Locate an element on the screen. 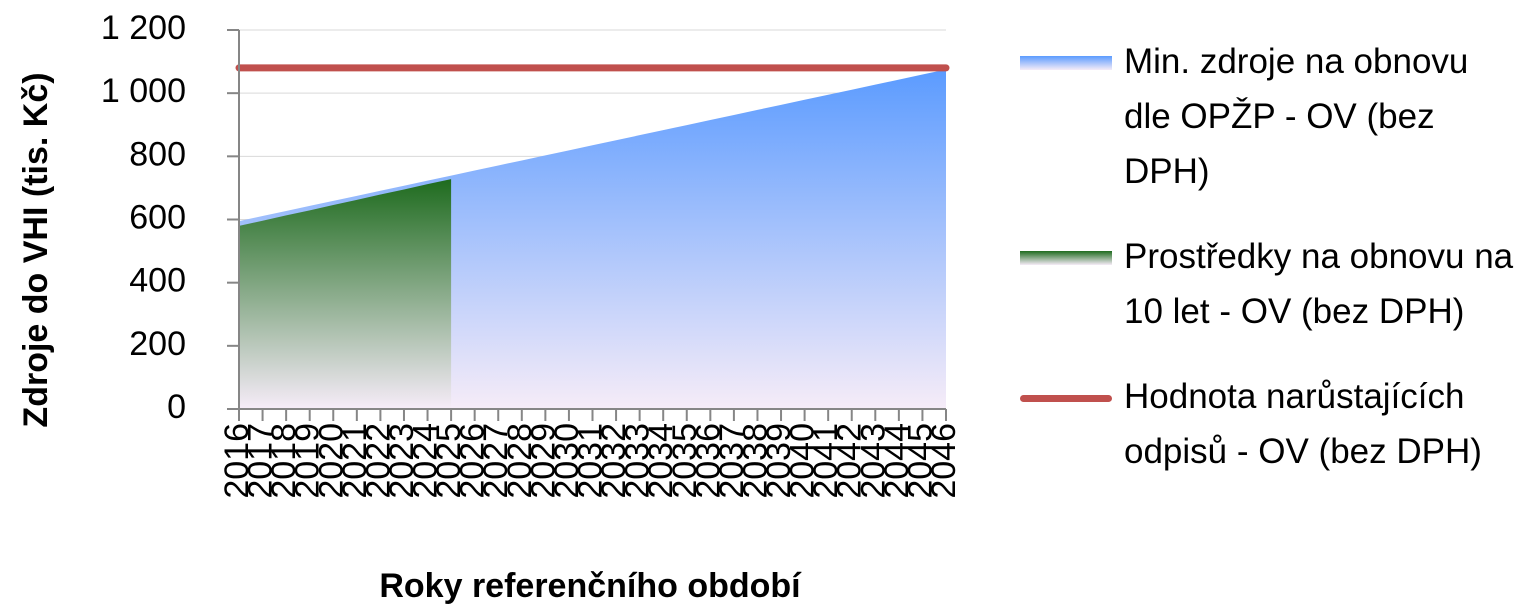 The height and width of the screenshot is (614, 1524). x-tick-label: 2037 is located at coordinates (732, 461).